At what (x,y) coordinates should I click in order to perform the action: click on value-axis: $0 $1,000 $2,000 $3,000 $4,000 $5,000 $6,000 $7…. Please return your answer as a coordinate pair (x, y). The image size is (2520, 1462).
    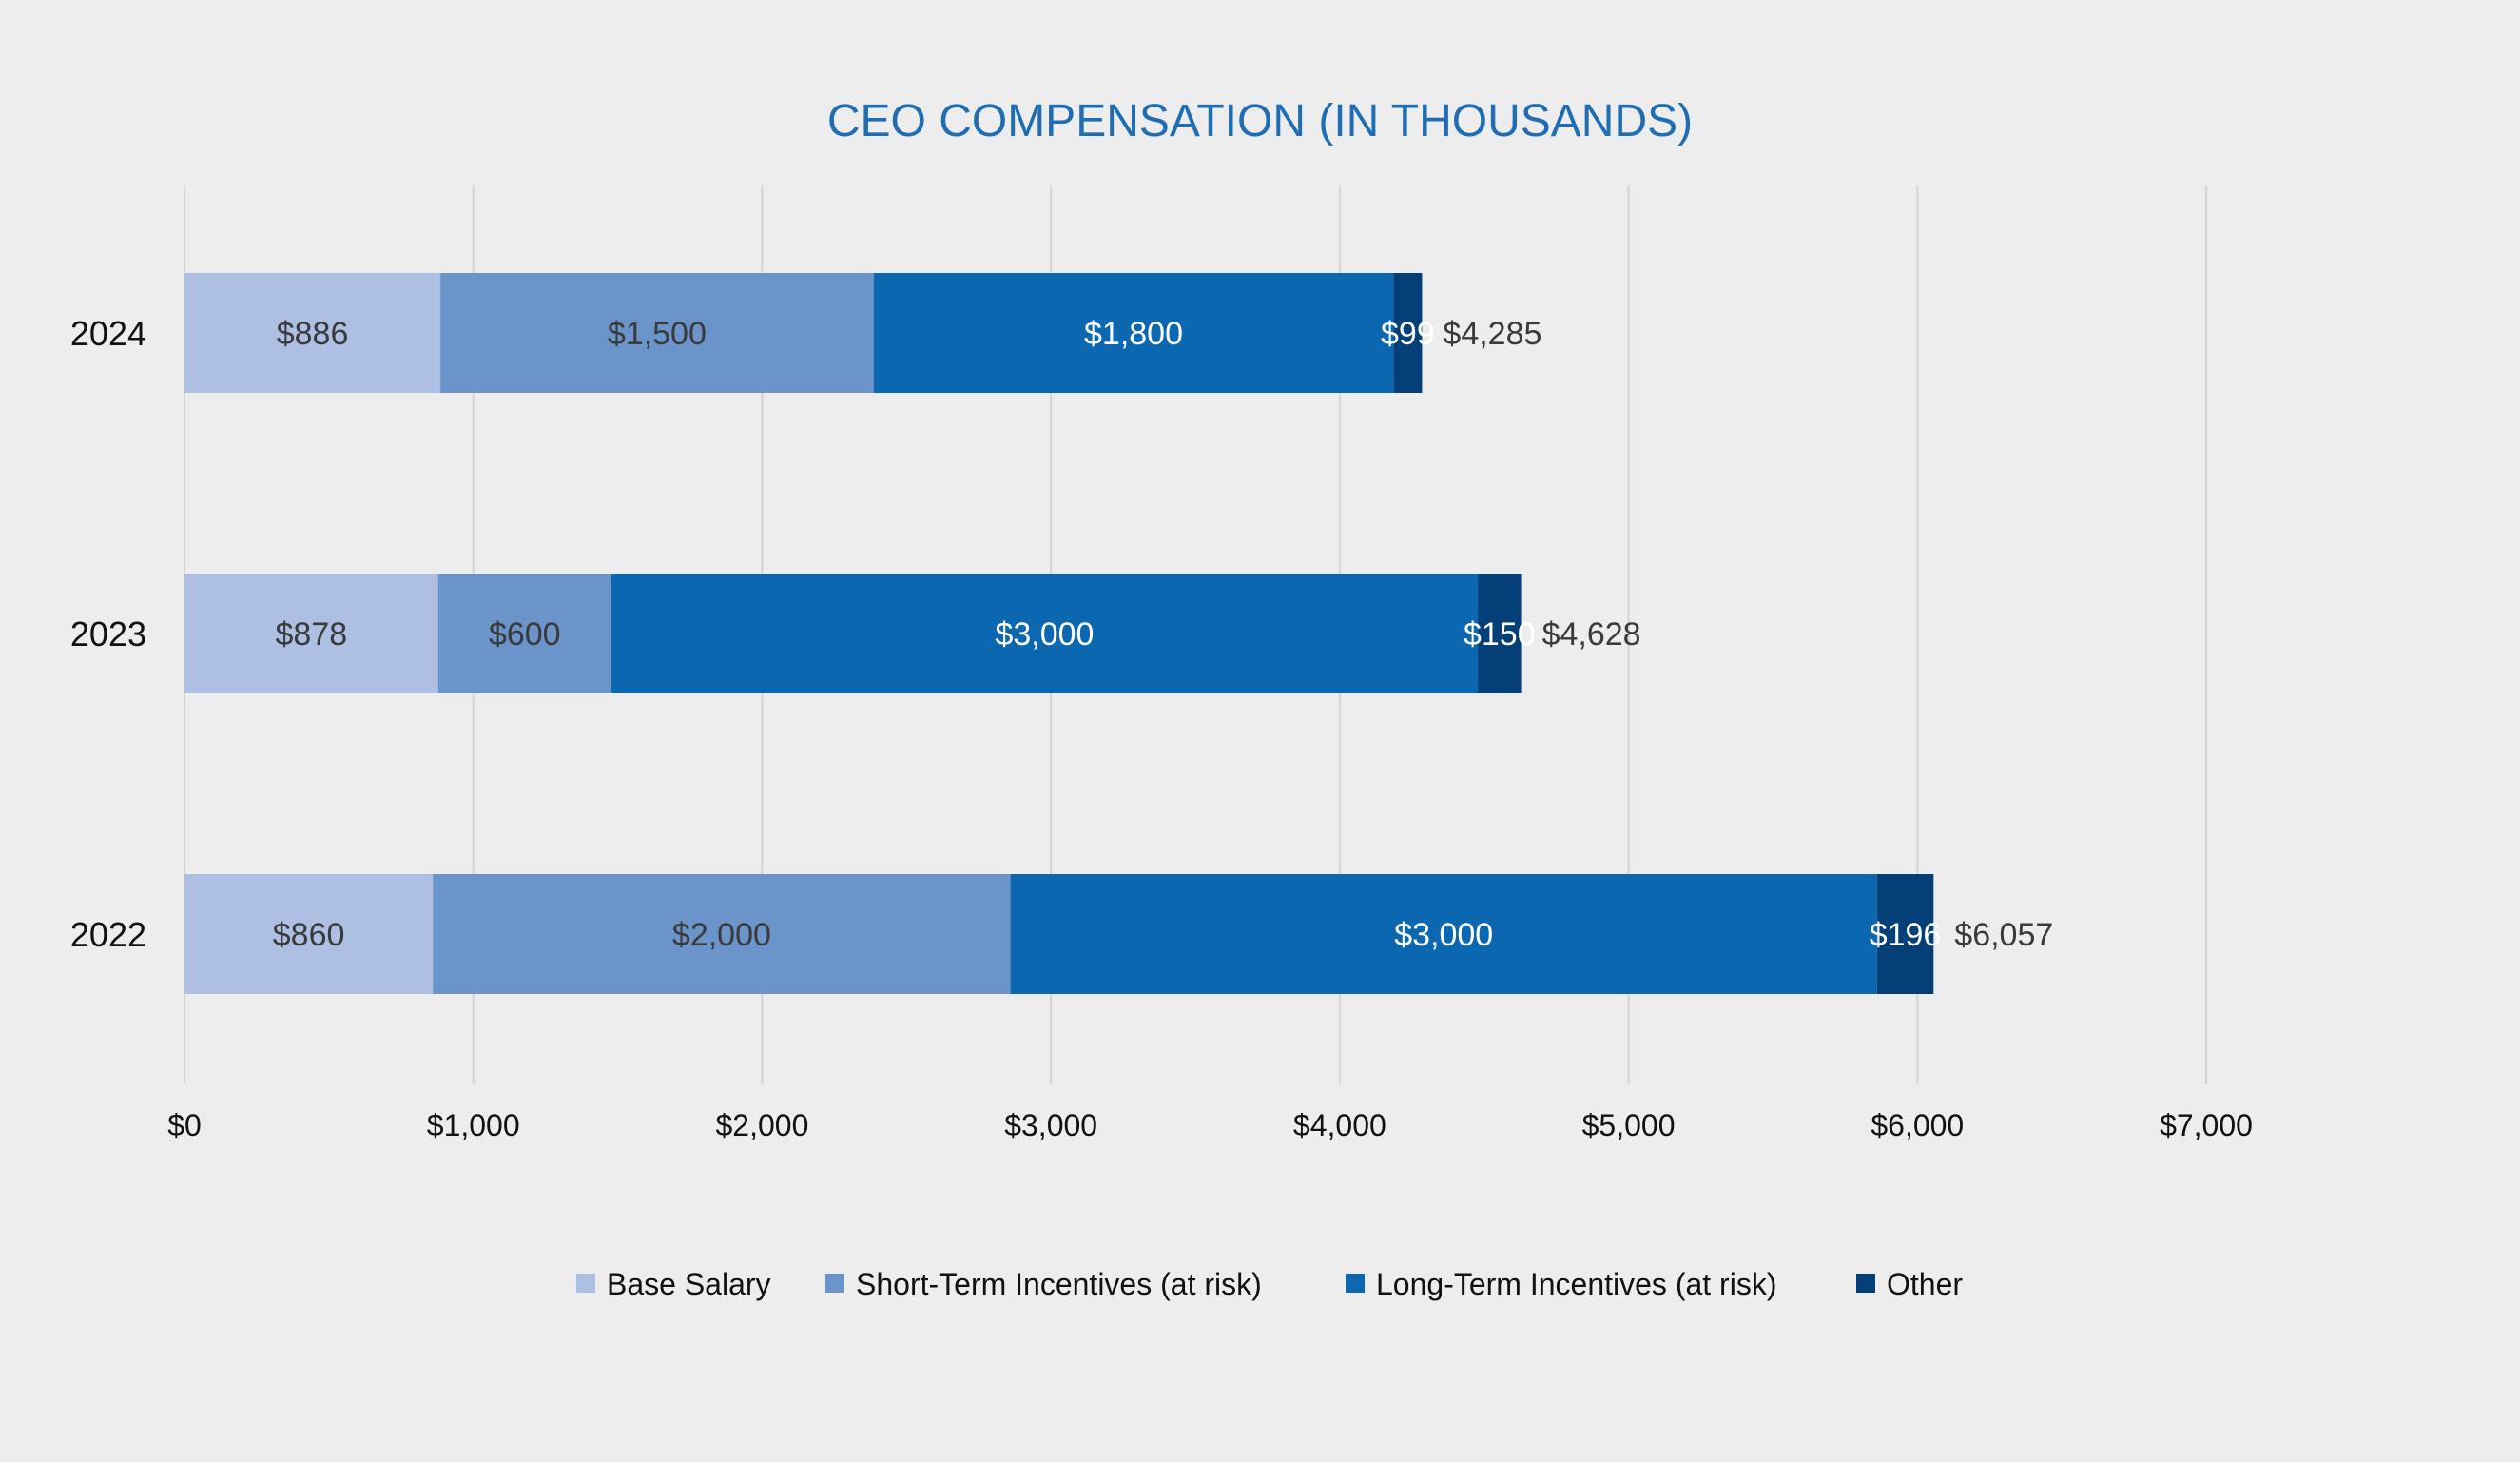
    Looking at the image, I should click on (1210, 1125).